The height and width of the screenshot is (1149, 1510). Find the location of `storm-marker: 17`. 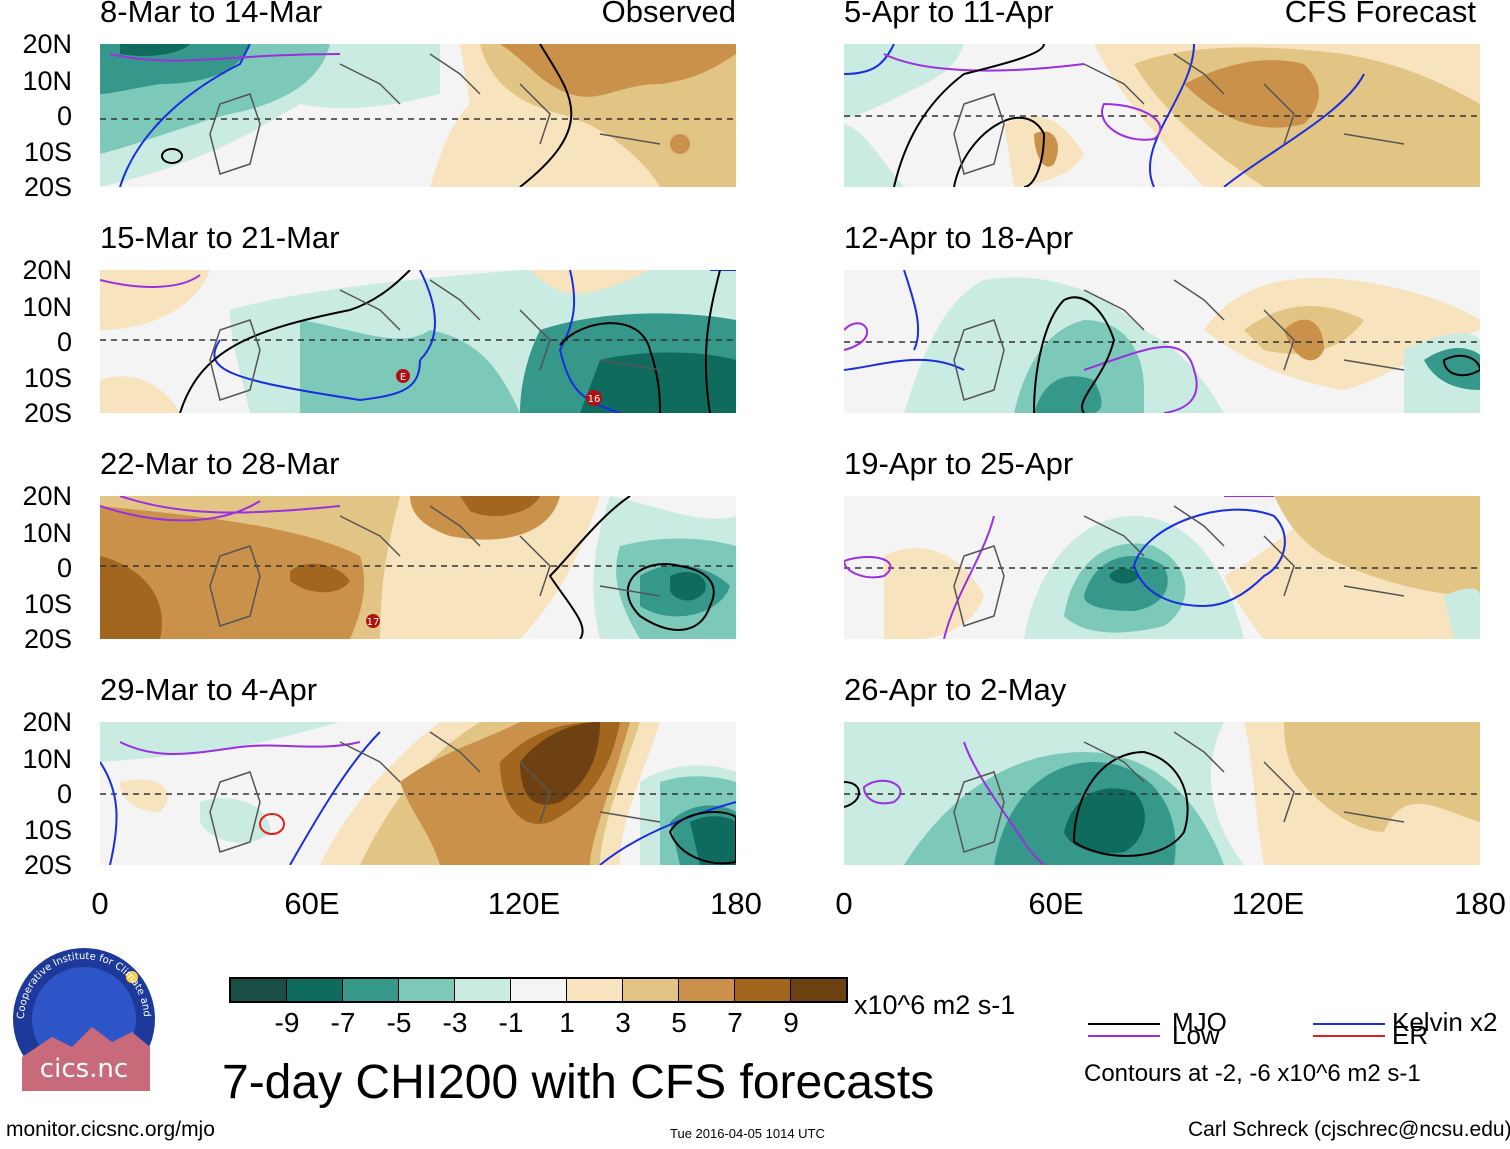

storm-marker: 17 is located at coordinates (373, 621).